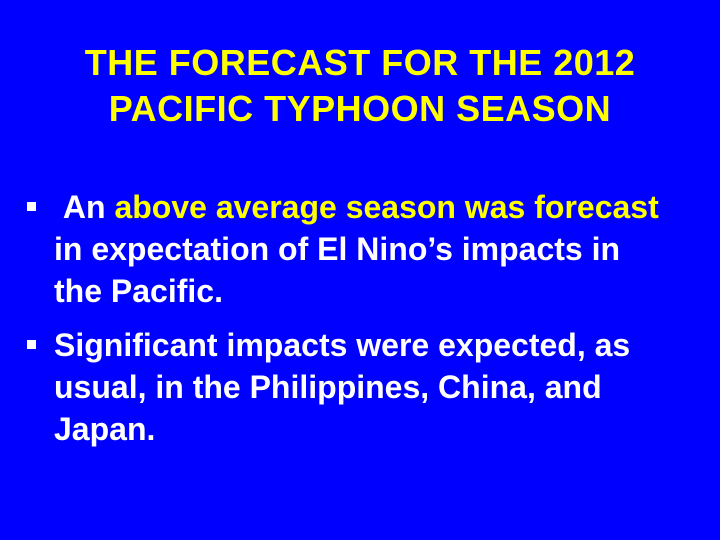 The image size is (720, 540). Describe the element at coordinates (84, 207) in the screenshot. I see `bullet-text-pre: An` at that location.